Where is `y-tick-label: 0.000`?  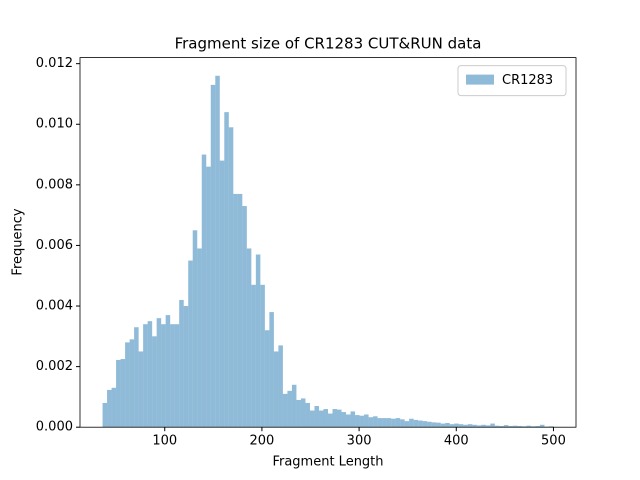
y-tick-label: 0.000 is located at coordinates (54, 427).